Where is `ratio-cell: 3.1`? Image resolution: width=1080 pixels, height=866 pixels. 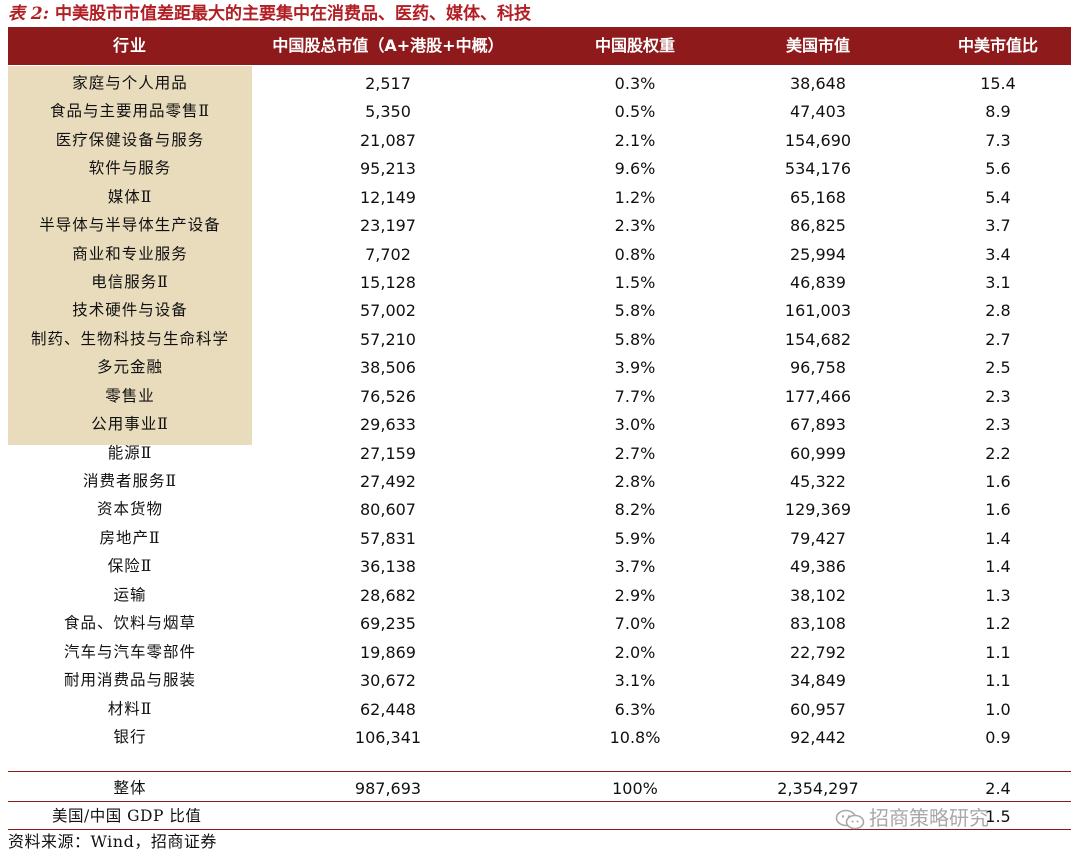 ratio-cell: 3.1 is located at coordinates (998, 282).